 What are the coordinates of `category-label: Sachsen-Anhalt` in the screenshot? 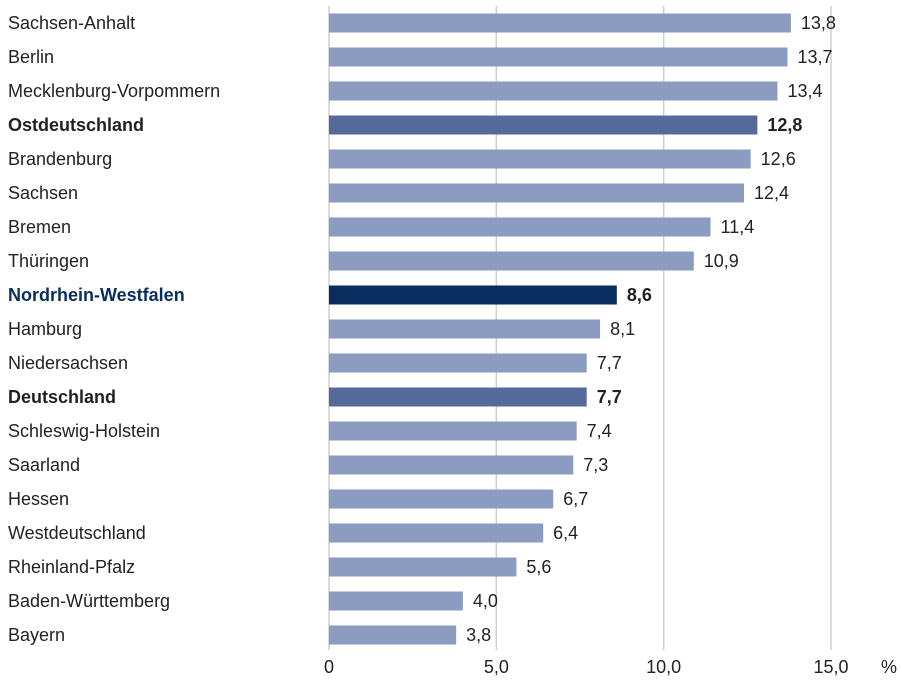 It's located at (71, 23).